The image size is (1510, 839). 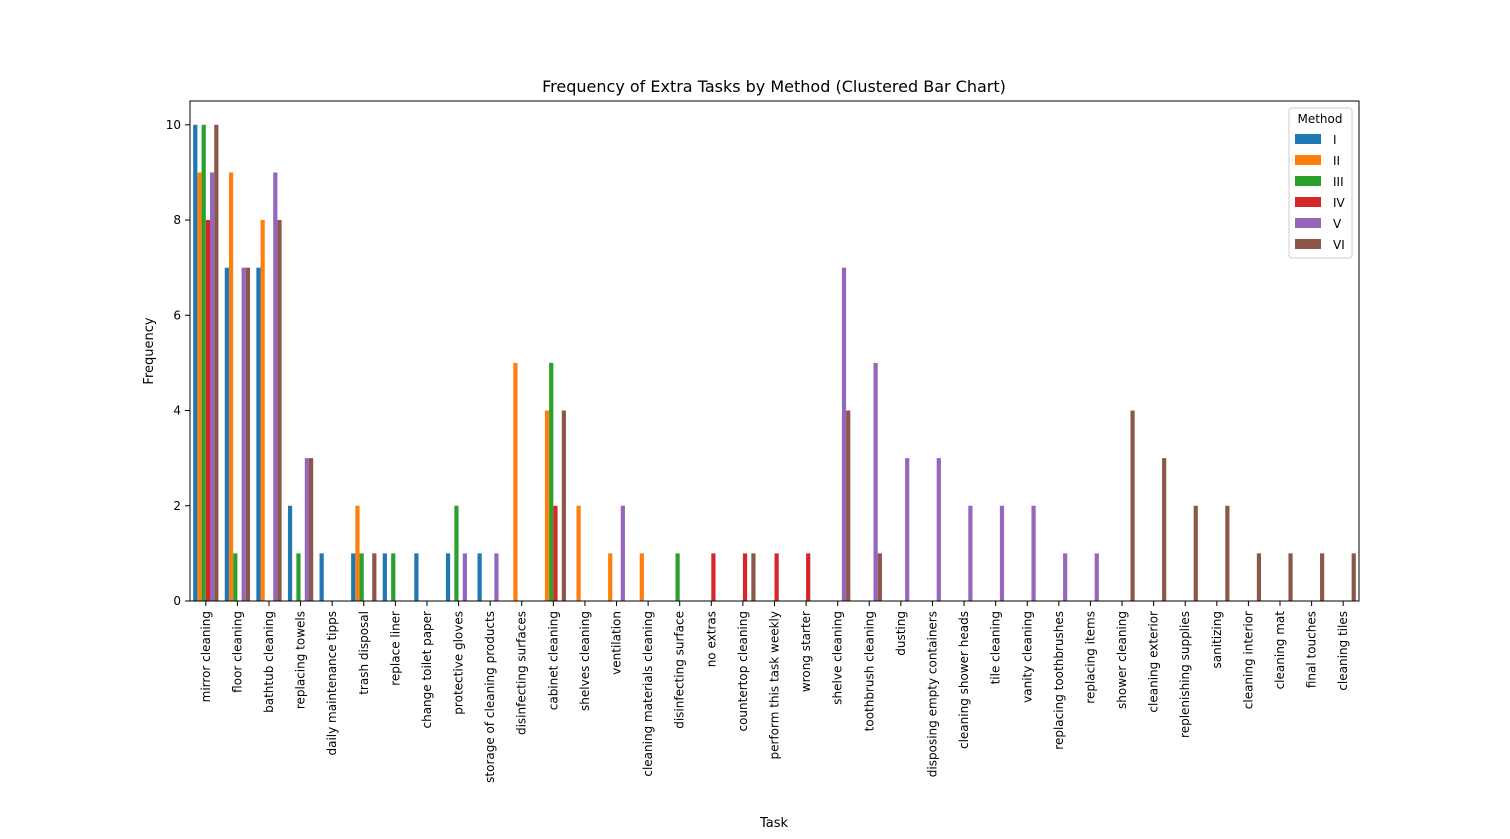 What do you see at coordinates (1337, 224) in the screenshot?
I see `legend-label-V: V` at bounding box center [1337, 224].